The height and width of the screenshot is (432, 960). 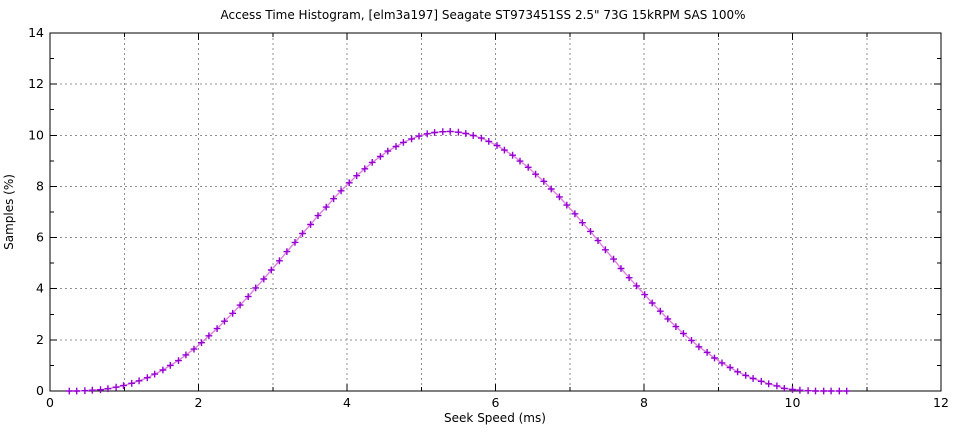 I want to click on x-tick-label: 2, so click(x=199, y=402).